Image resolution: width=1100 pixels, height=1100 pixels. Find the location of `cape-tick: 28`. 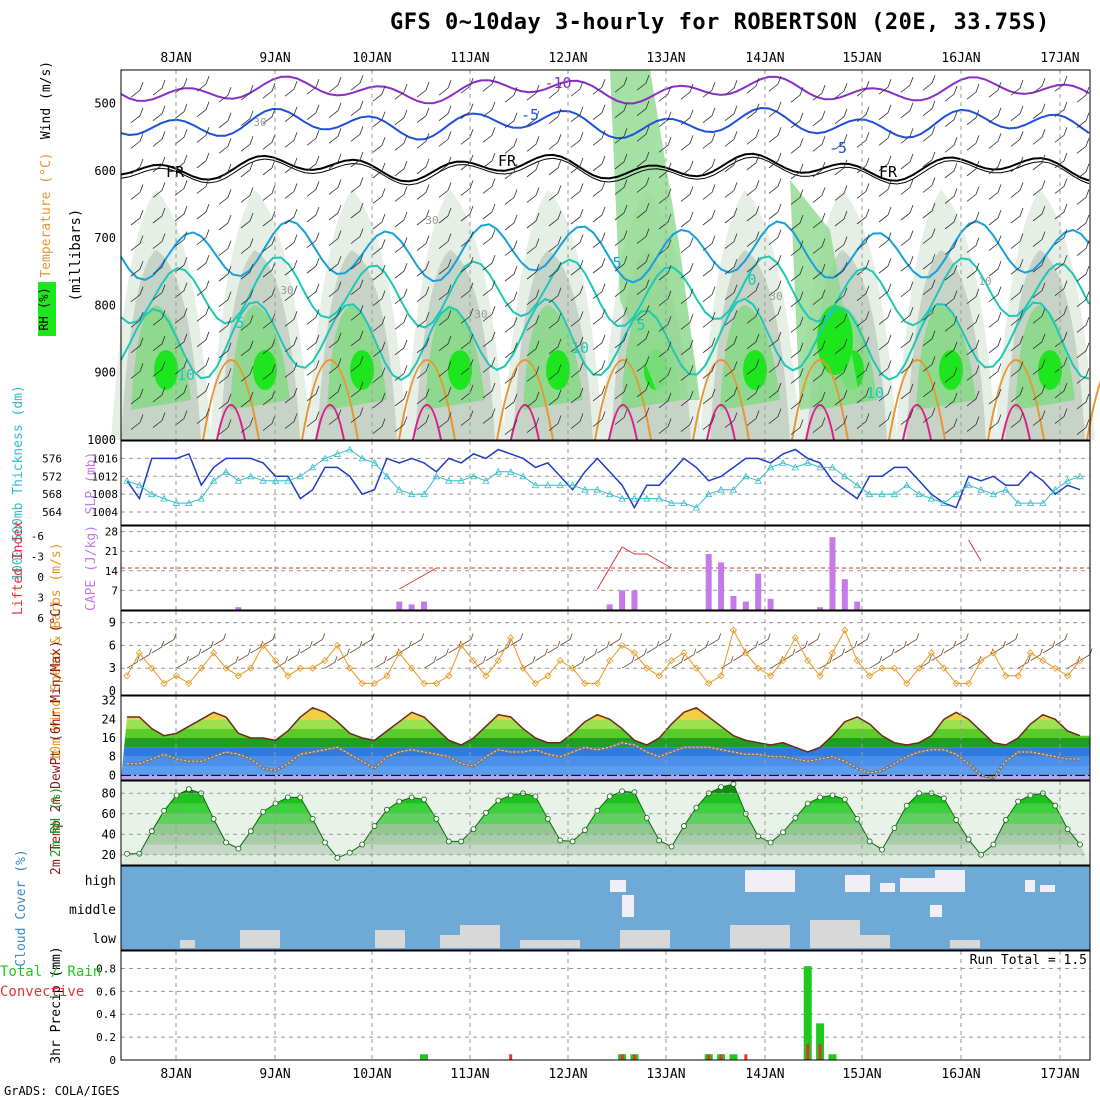

cape-tick: 28 is located at coordinates (111, 532).